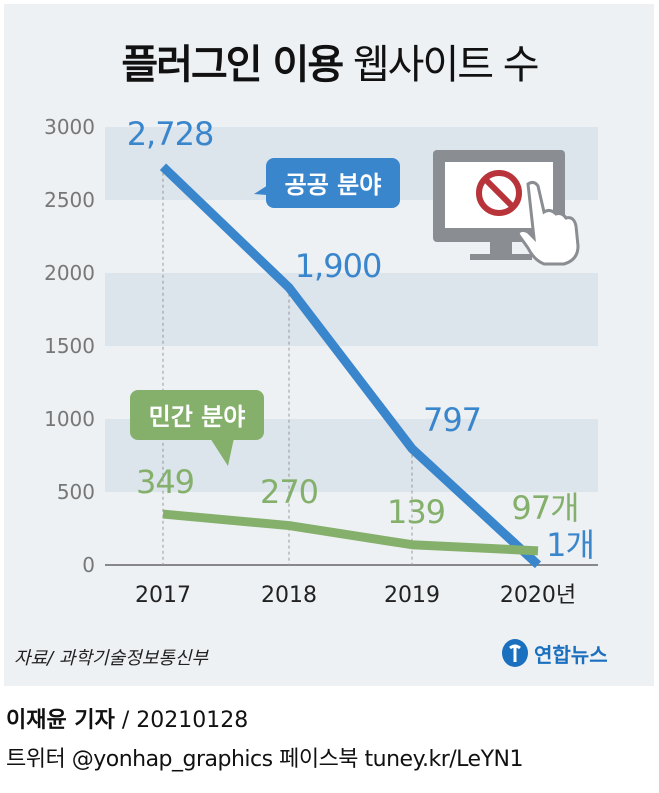  I want to click on monitor-base, so click(501, 257).